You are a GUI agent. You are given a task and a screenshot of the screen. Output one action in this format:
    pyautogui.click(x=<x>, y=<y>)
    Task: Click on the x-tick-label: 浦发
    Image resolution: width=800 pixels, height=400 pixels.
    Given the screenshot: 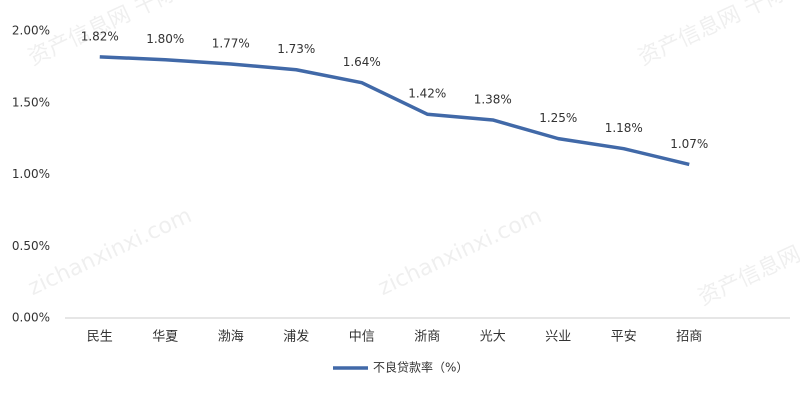 What is the action you would take?
    pyautogui.click(x=296, y=337)
    